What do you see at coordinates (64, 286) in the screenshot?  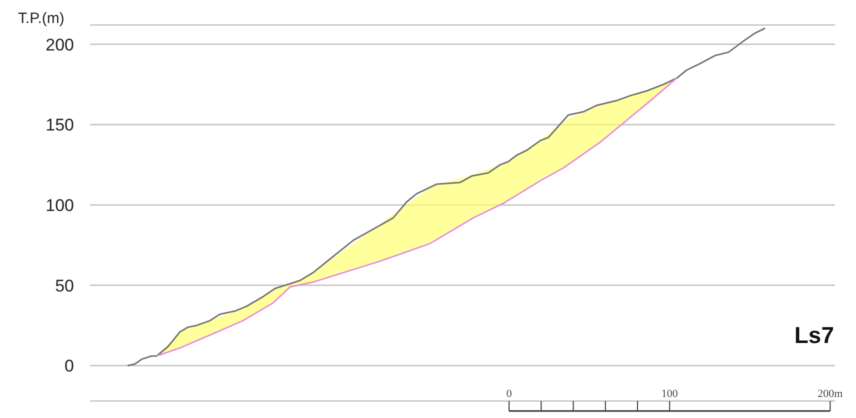 I see `y-tick-label: 50` at bounding box center [64, 286].